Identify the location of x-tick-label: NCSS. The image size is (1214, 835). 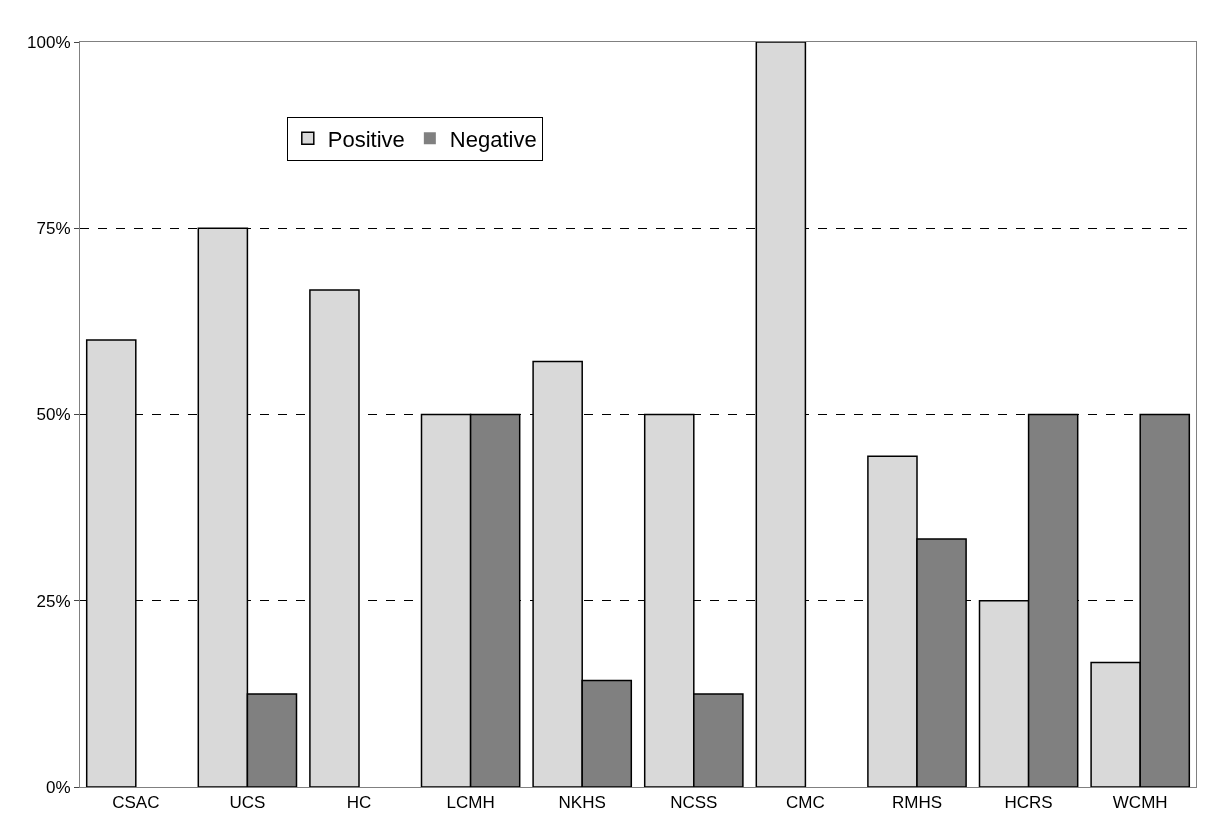
(694, 803).